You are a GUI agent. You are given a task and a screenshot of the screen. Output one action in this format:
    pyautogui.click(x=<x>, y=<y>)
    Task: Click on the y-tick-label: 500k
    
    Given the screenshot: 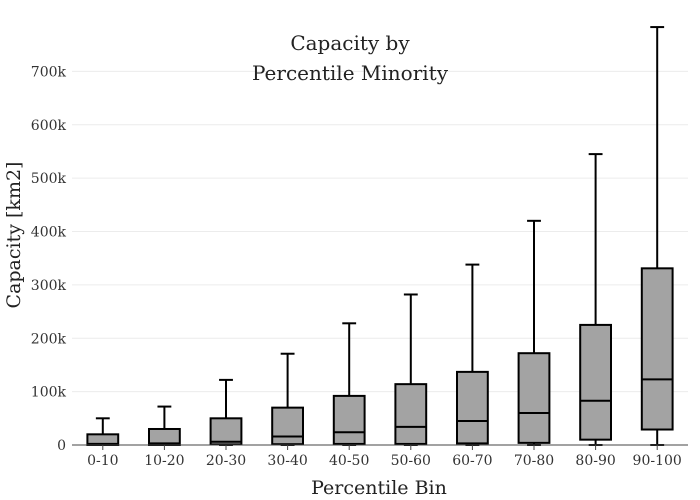 What is the action you would take?
    pyautogui.click(x=49, y=179)
    